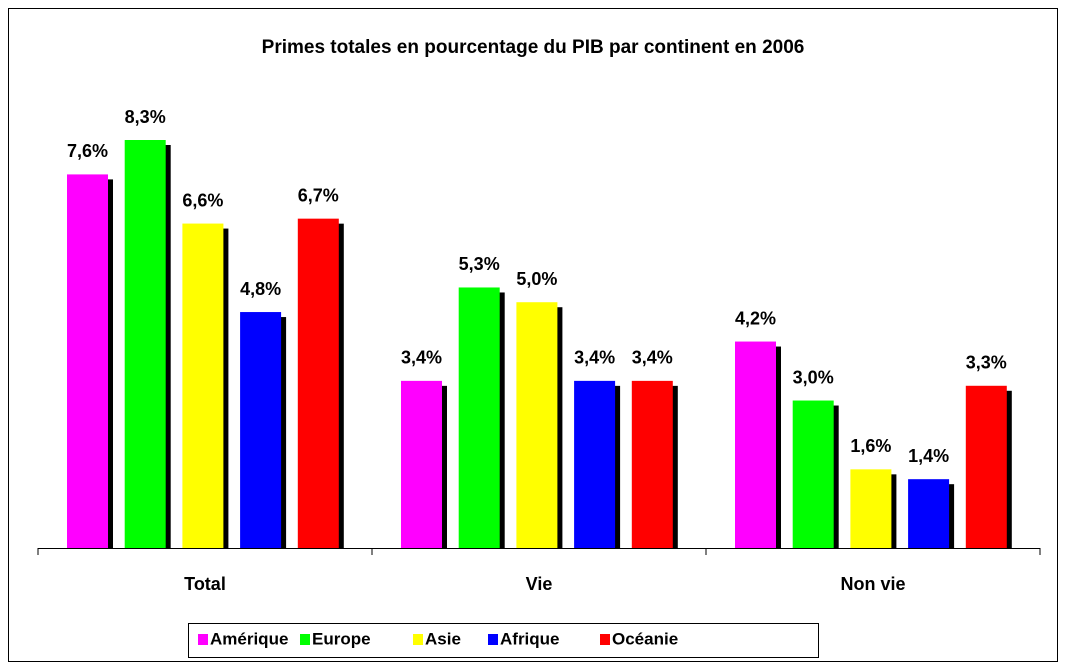 This screenshot has height=670, width=1065. Describe the element at coordinates (202, 200) in the screenshot. I see `data-label: 6,6%` at that location.